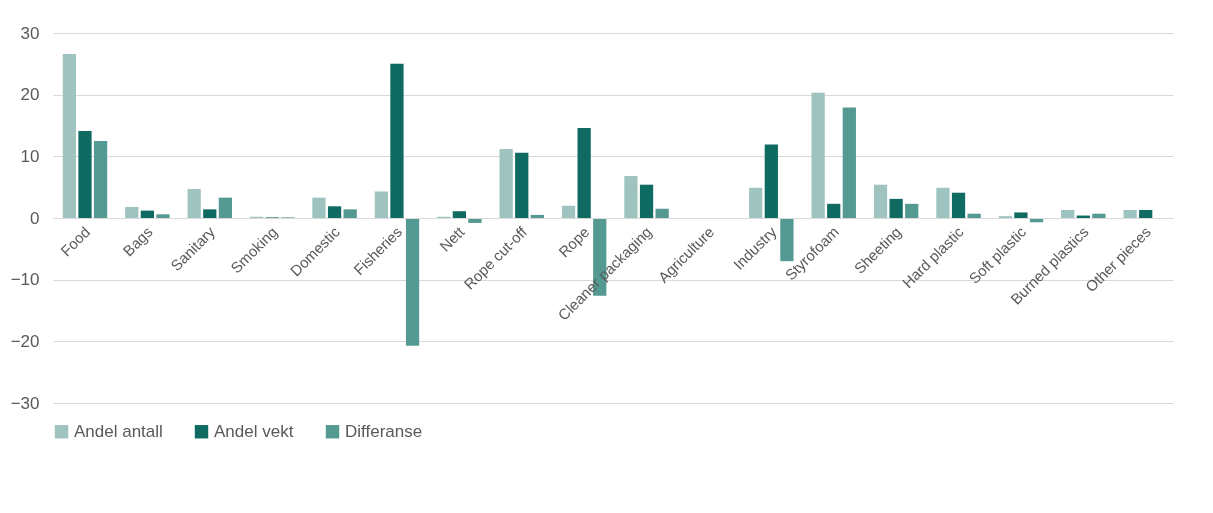 This screenshot has width=1213, height=513. I want to click on legend-label: Andel vekt, so click(254, 431).